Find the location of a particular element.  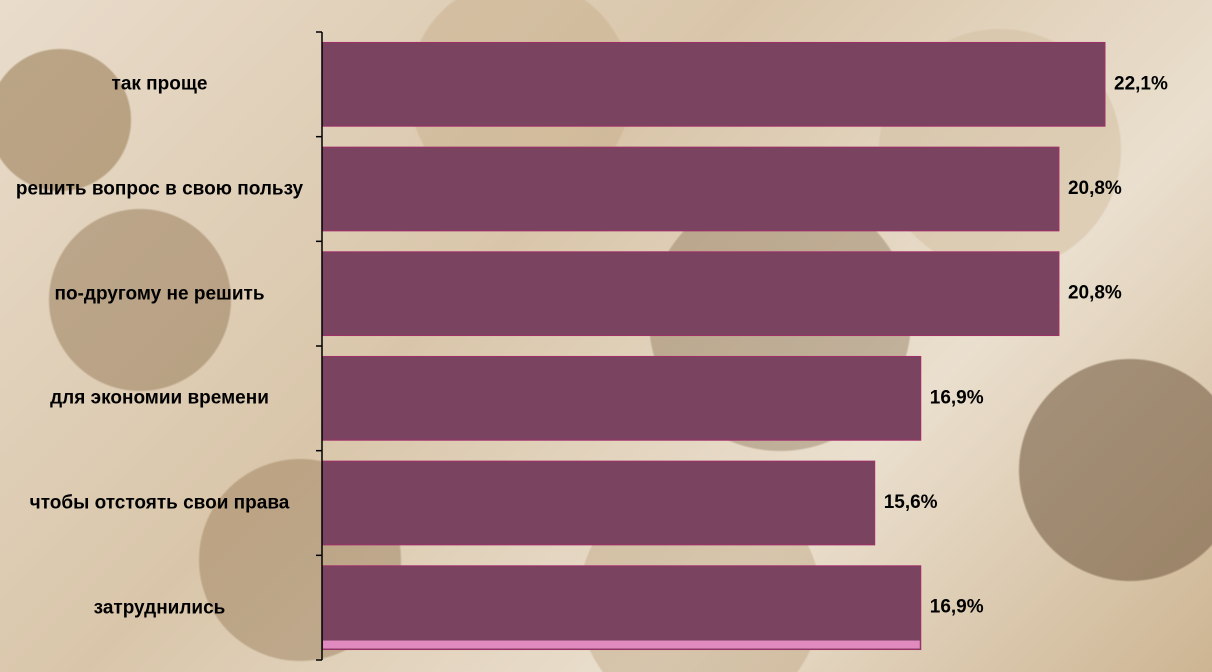

value-label: 22,1% is located at coordinates (1141, 83).